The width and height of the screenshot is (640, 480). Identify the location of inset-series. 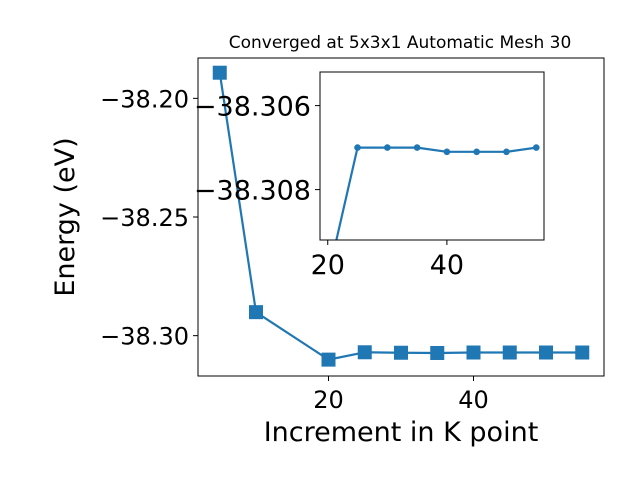
(437, 192).